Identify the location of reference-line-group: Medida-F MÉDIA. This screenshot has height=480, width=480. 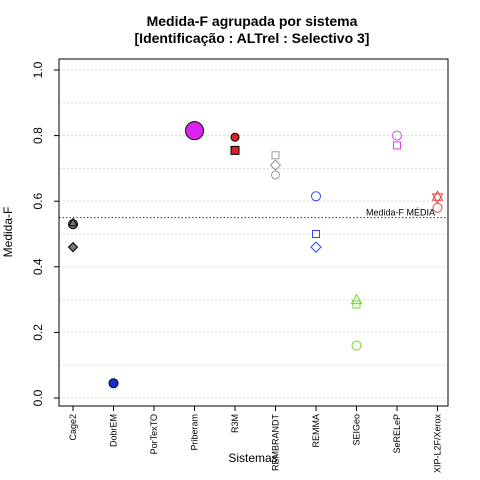
(253, 213).